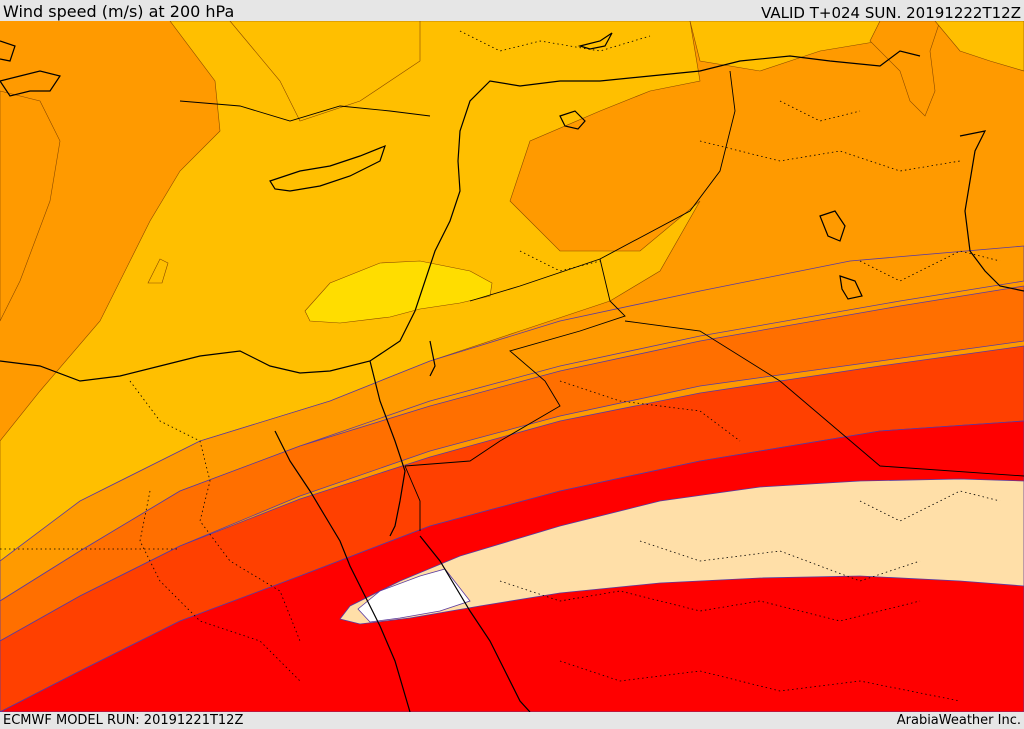 The image size is (1024, 729). What do you see at coordinates (123, 720) in the screenshot?
I see `model-run: ECMWF MODEL RUN: 20191221T12Z` at bounding box center [123, 720].